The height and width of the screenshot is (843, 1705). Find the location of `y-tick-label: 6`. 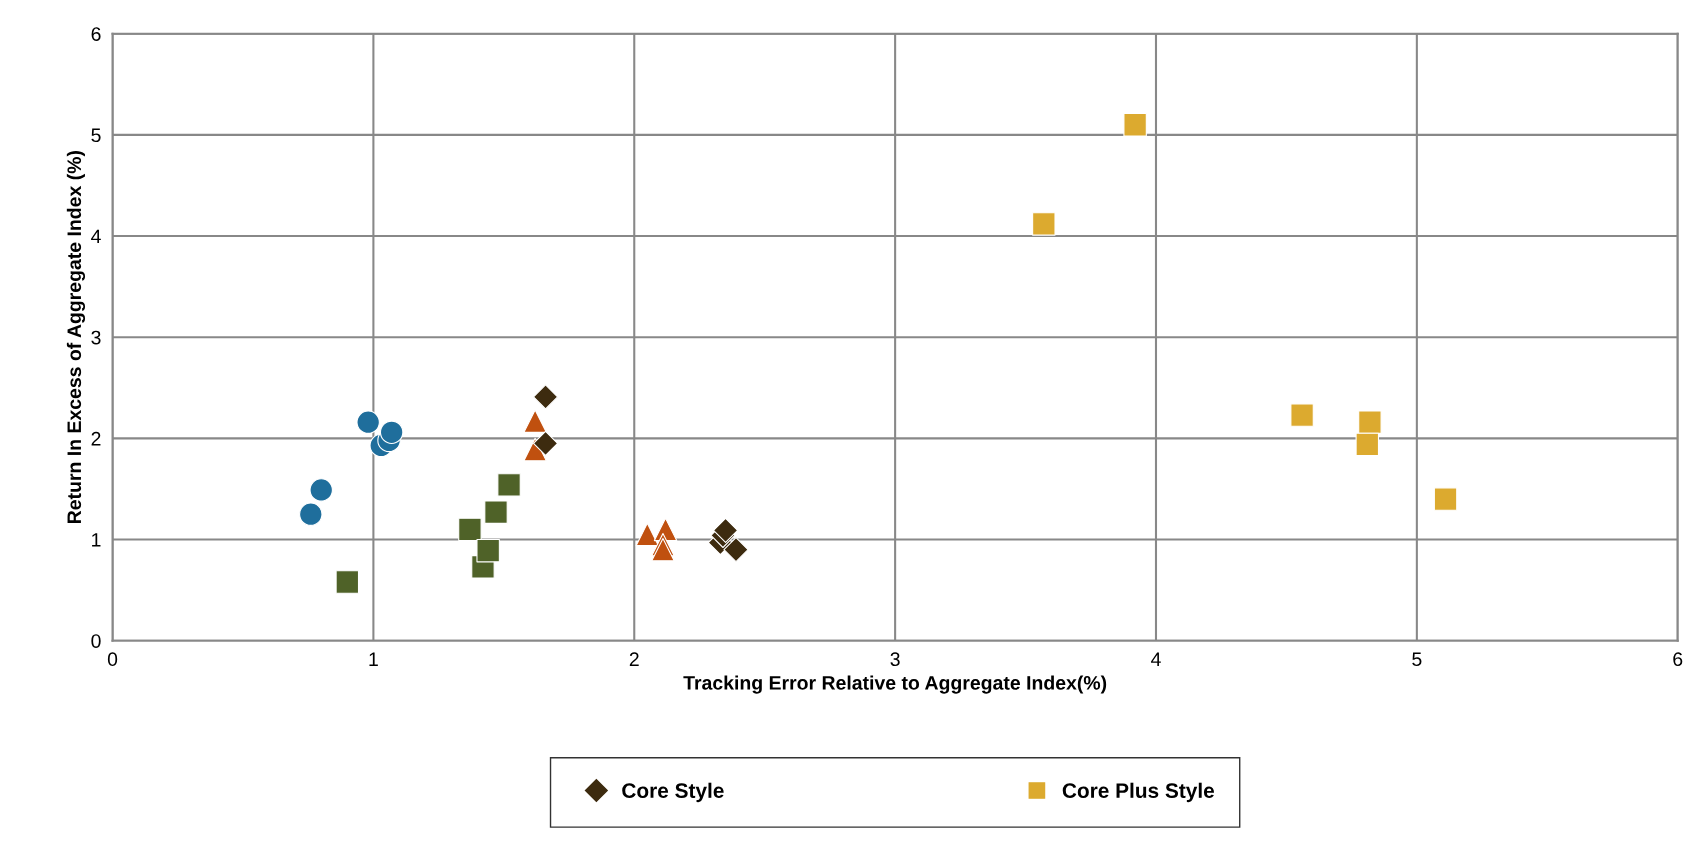

y-tick-label: 6 is located at coordinates (96, 34).